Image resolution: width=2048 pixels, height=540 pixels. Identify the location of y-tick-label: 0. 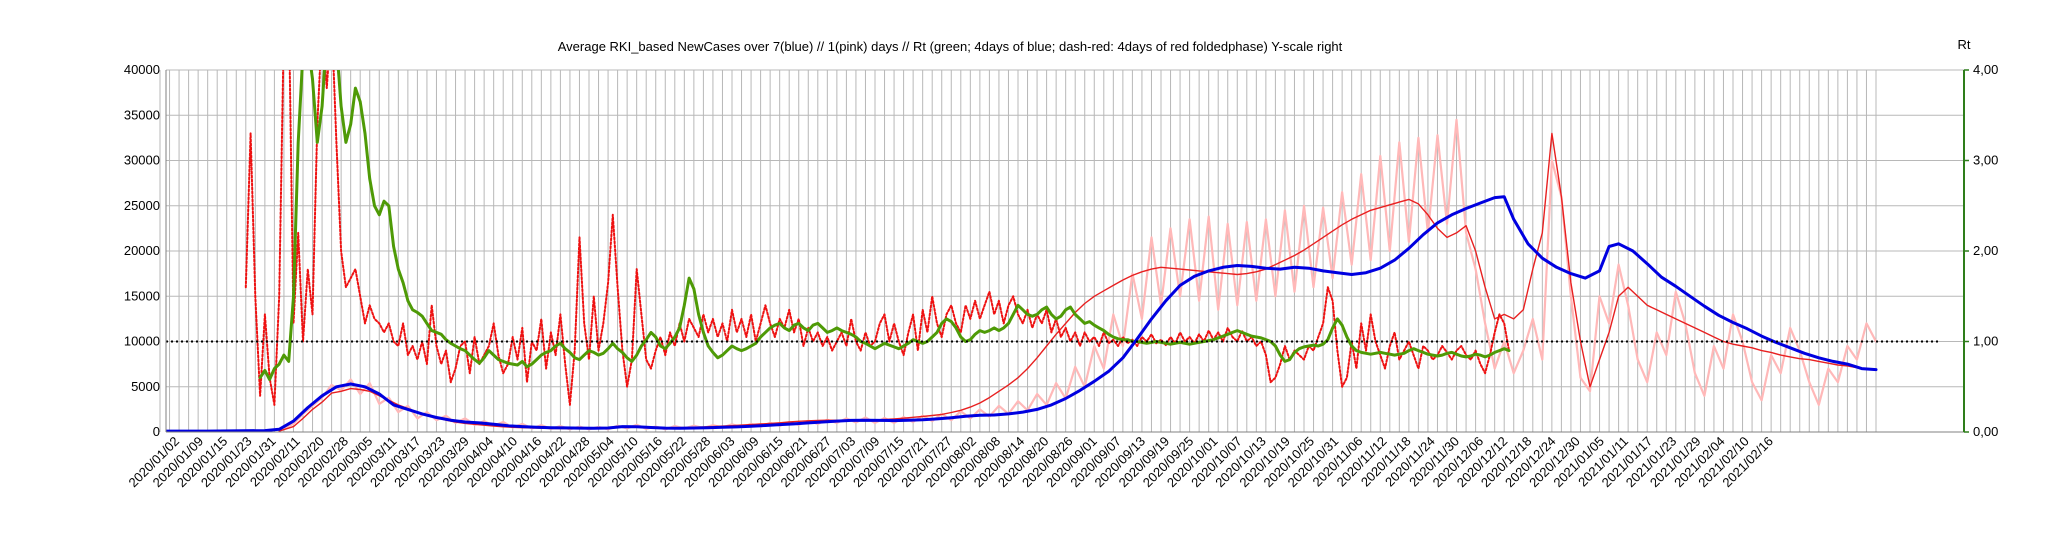
(156, 431).